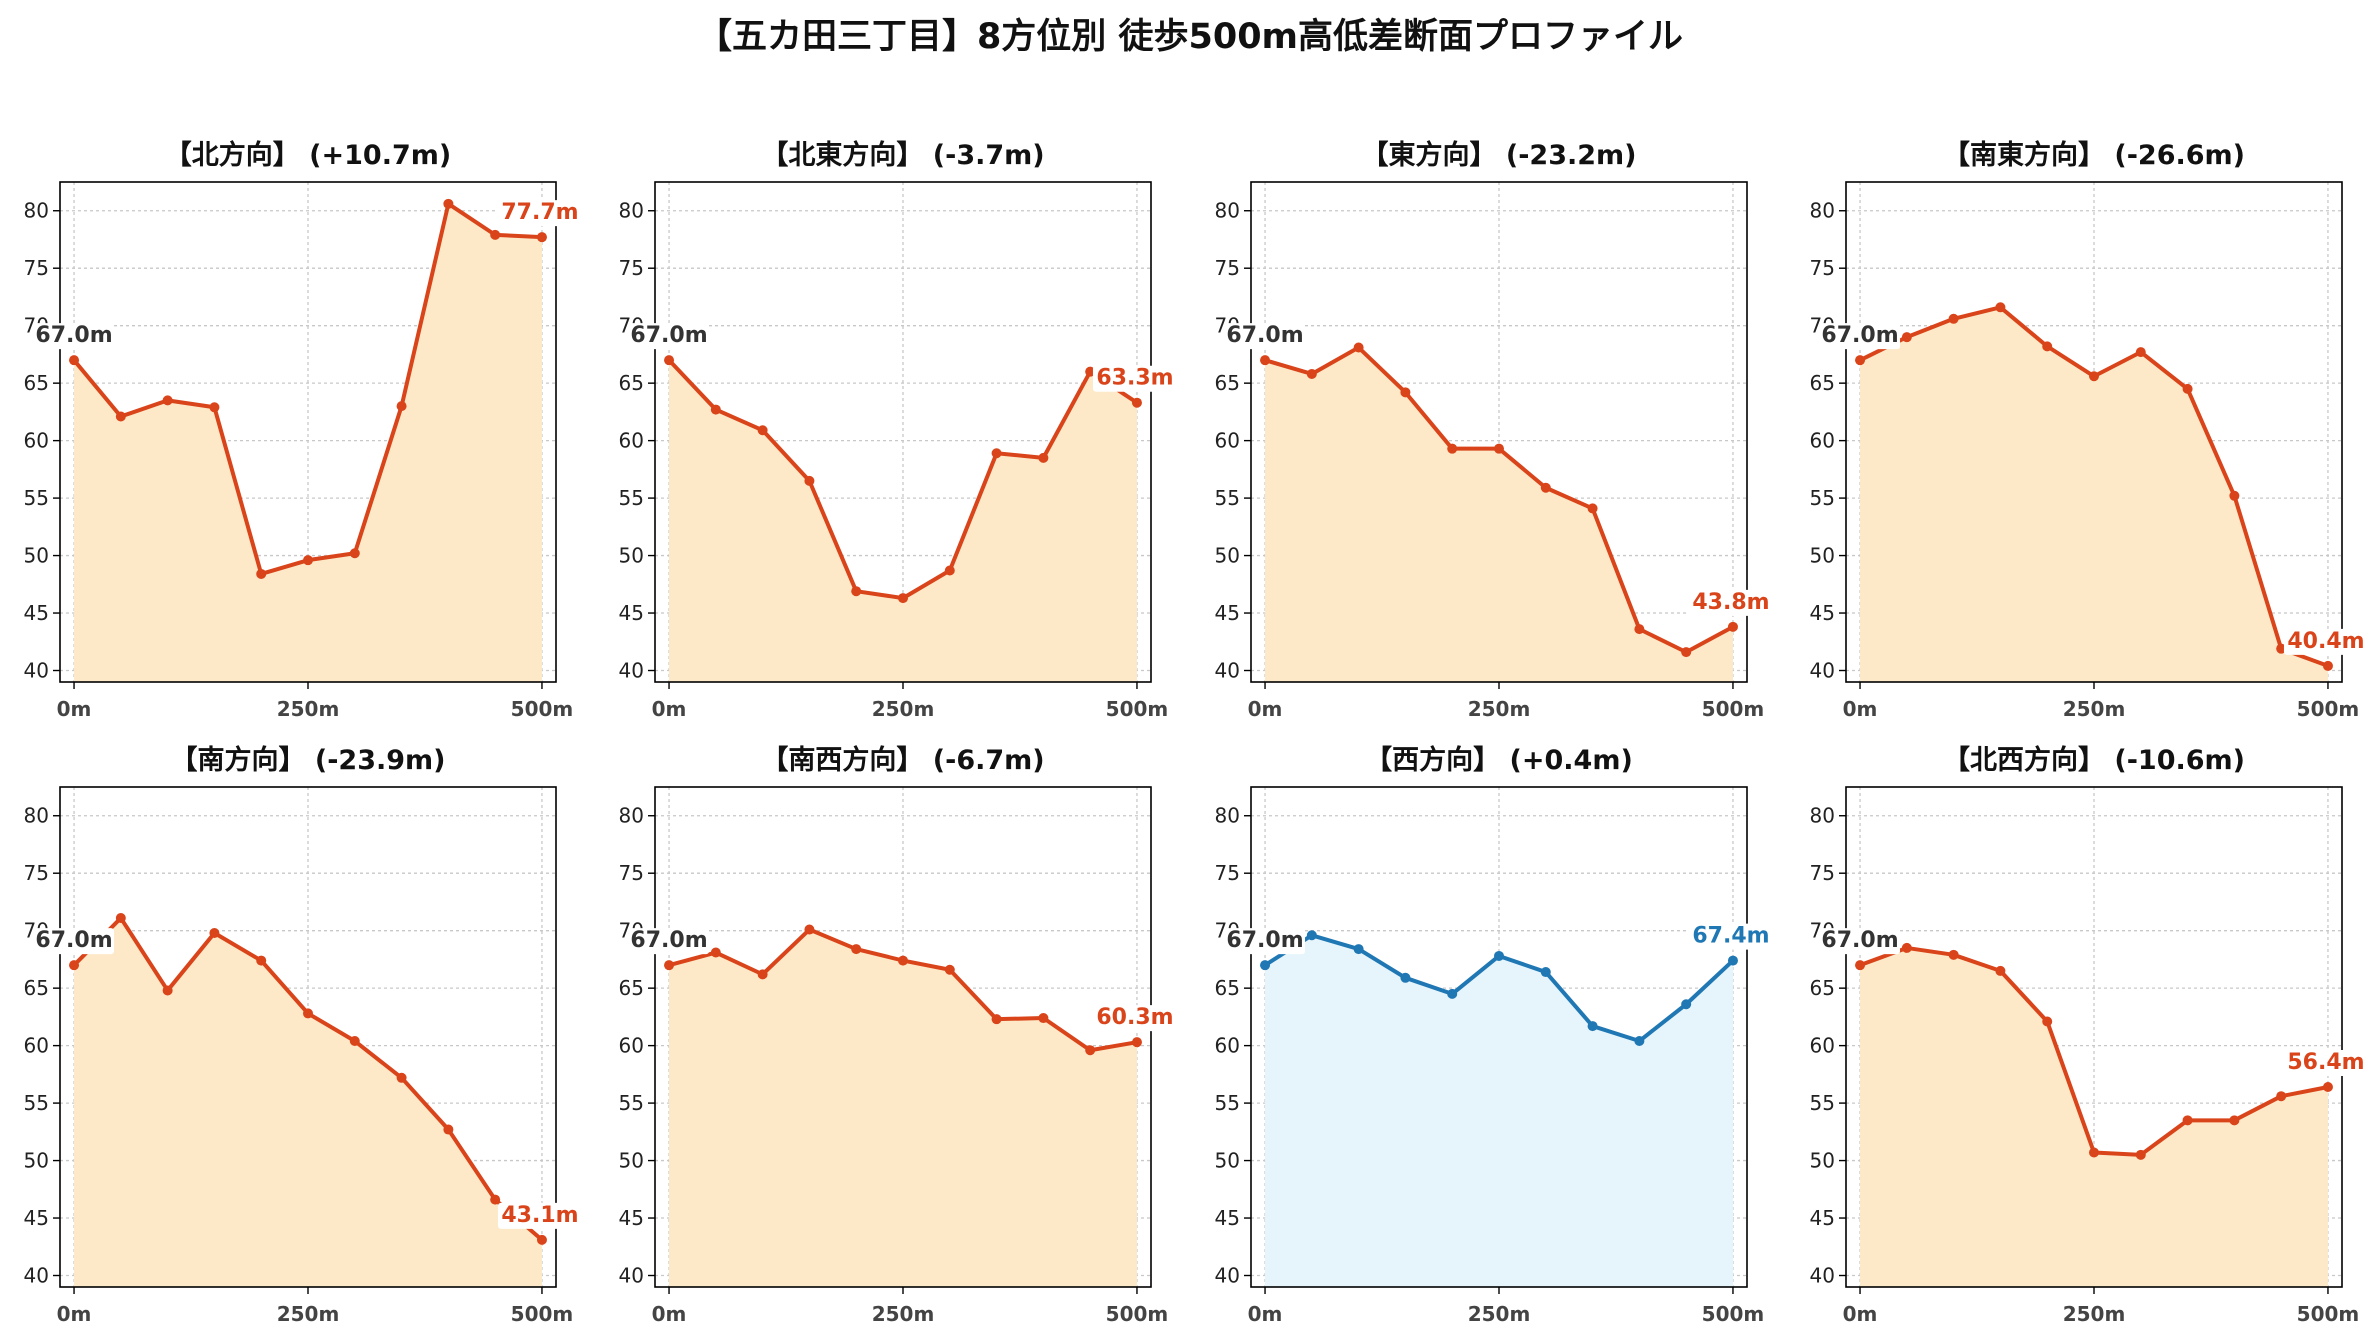 This screenshot has height=1340, width=2380. I want to click on y-tick-label: 65, so click(1822, 383).